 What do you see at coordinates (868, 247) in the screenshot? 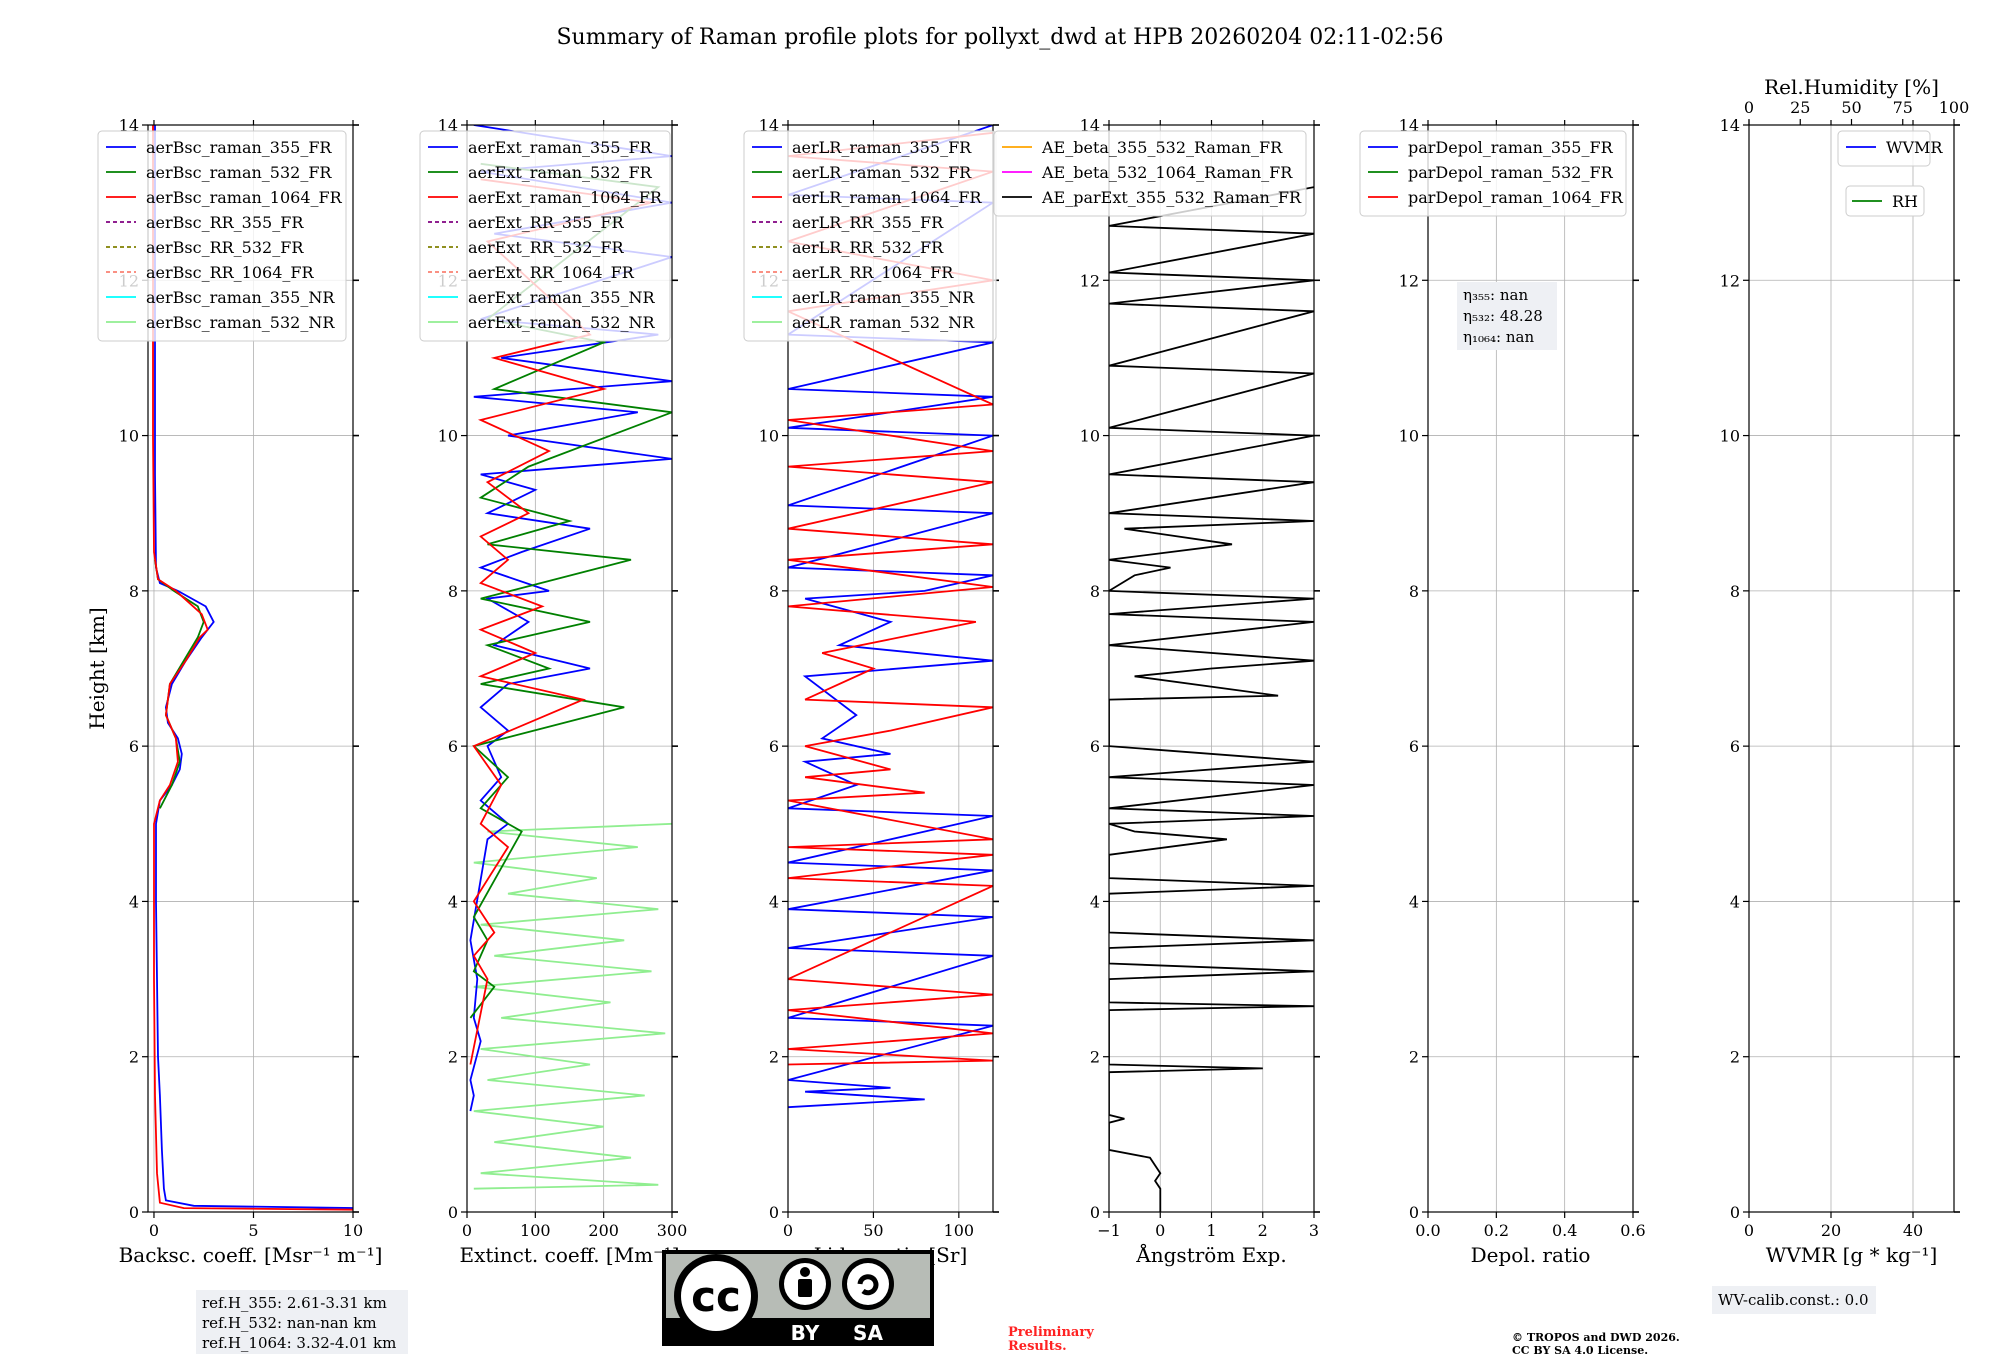
I see `legend-label: aerLR_RR_532_FR` at bounding box center [868, 247].